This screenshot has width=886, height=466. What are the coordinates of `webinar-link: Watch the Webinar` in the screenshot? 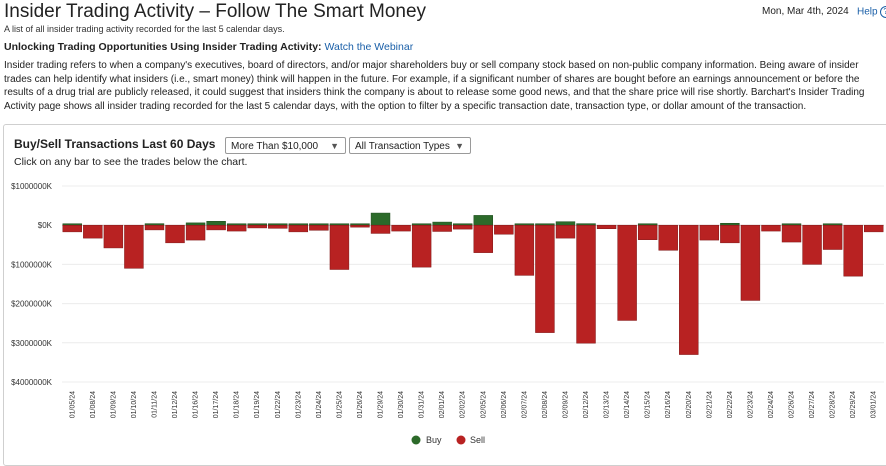 It's located at (369, 47).